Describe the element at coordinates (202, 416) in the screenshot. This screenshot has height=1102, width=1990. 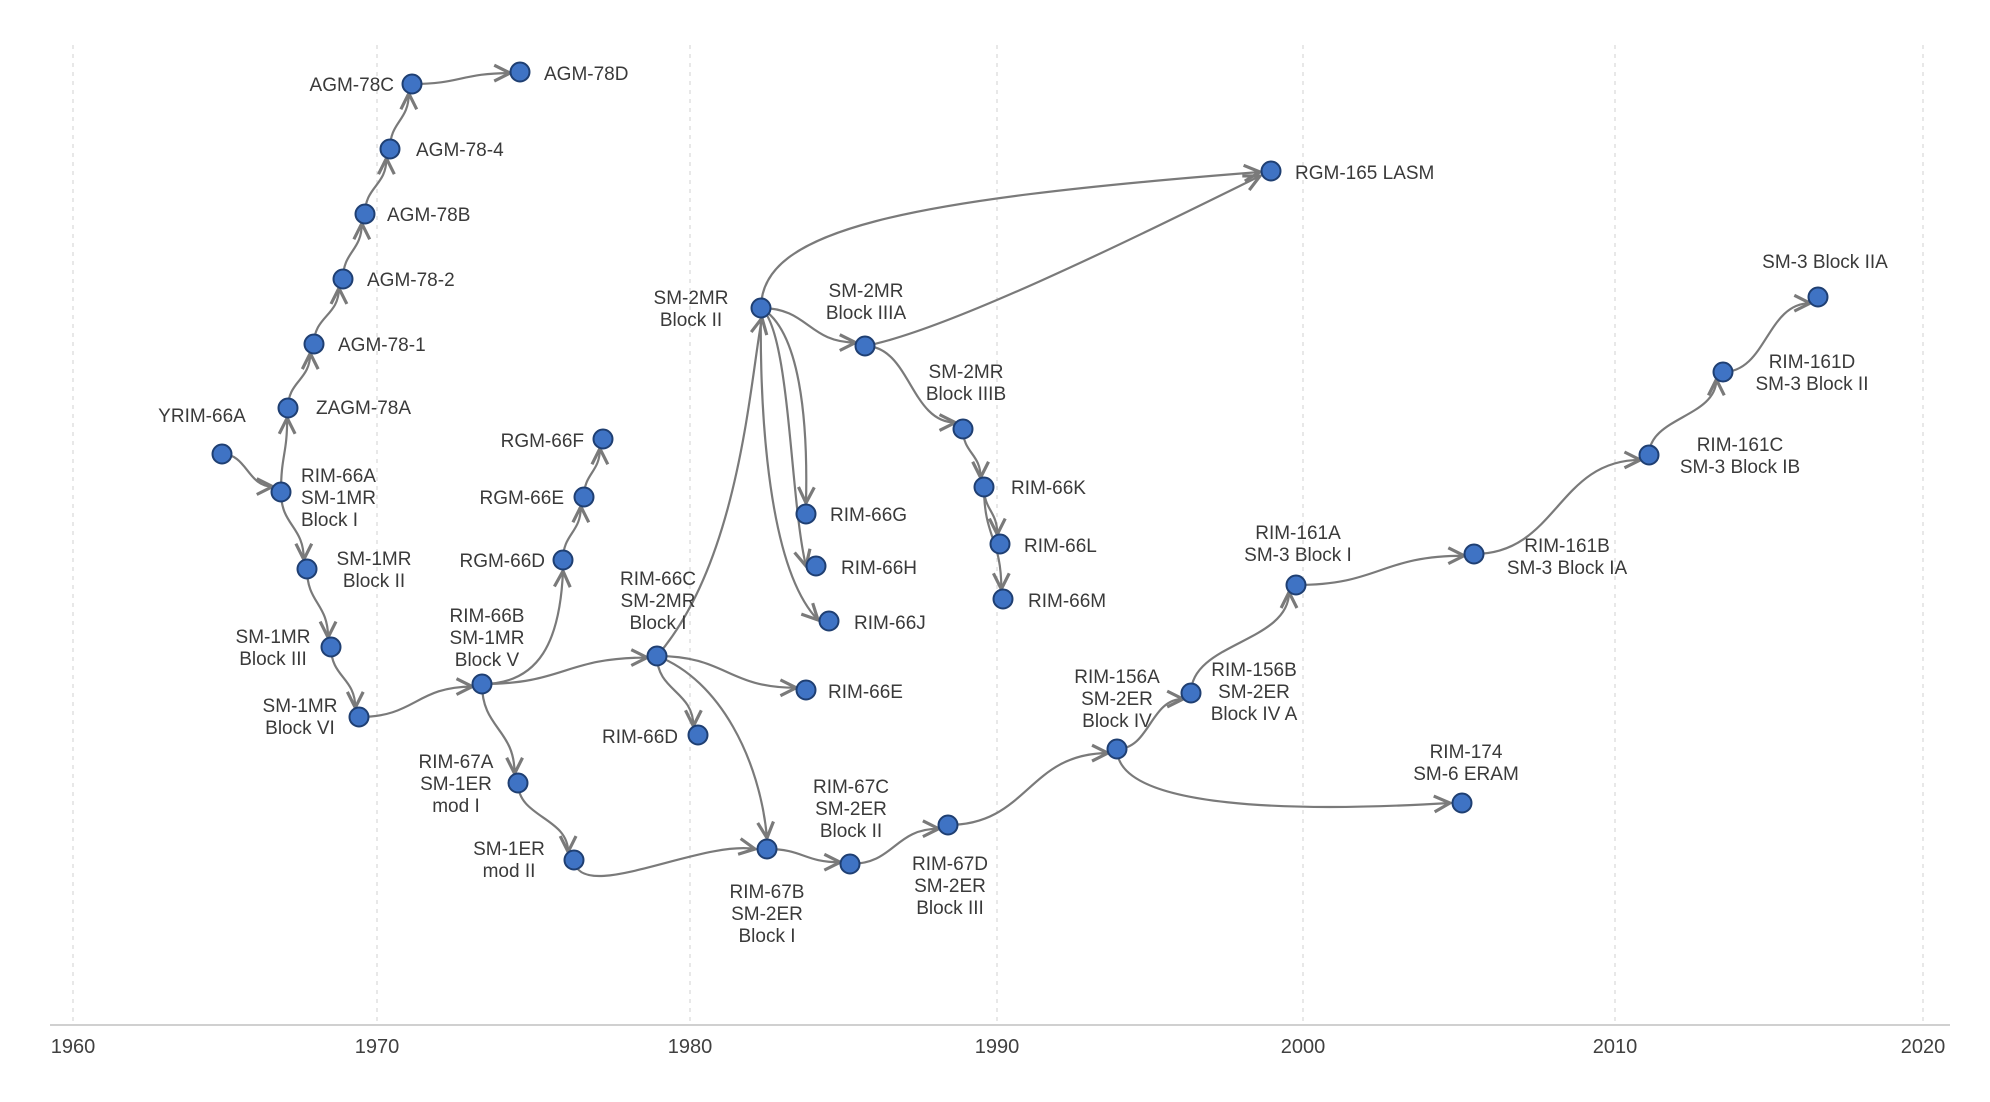
I see `label-yrim66a: YRIM-66A` at that location.